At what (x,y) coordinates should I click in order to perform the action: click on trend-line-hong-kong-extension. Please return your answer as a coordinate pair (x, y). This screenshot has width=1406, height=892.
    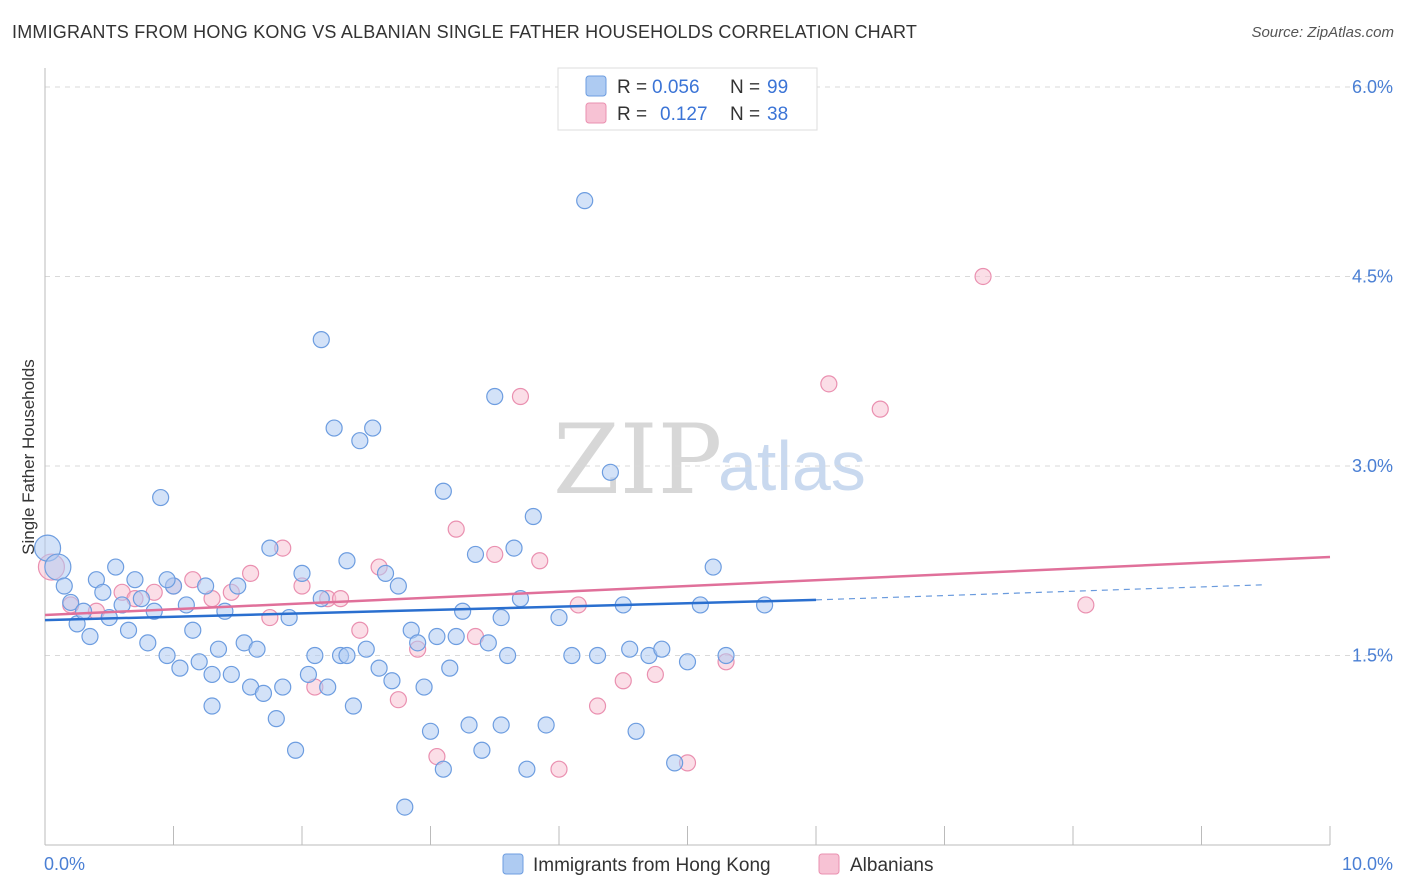
    Looking at the image, I should click on (1040, 592).